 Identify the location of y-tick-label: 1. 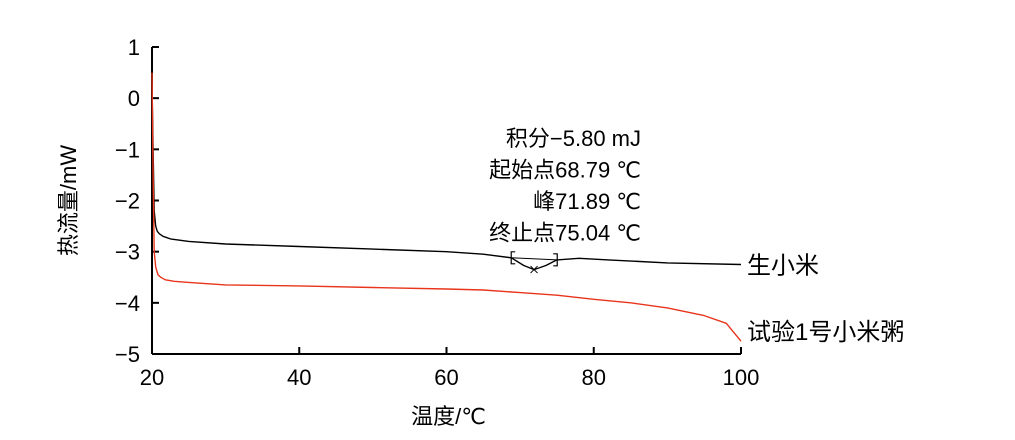
(134, 47).